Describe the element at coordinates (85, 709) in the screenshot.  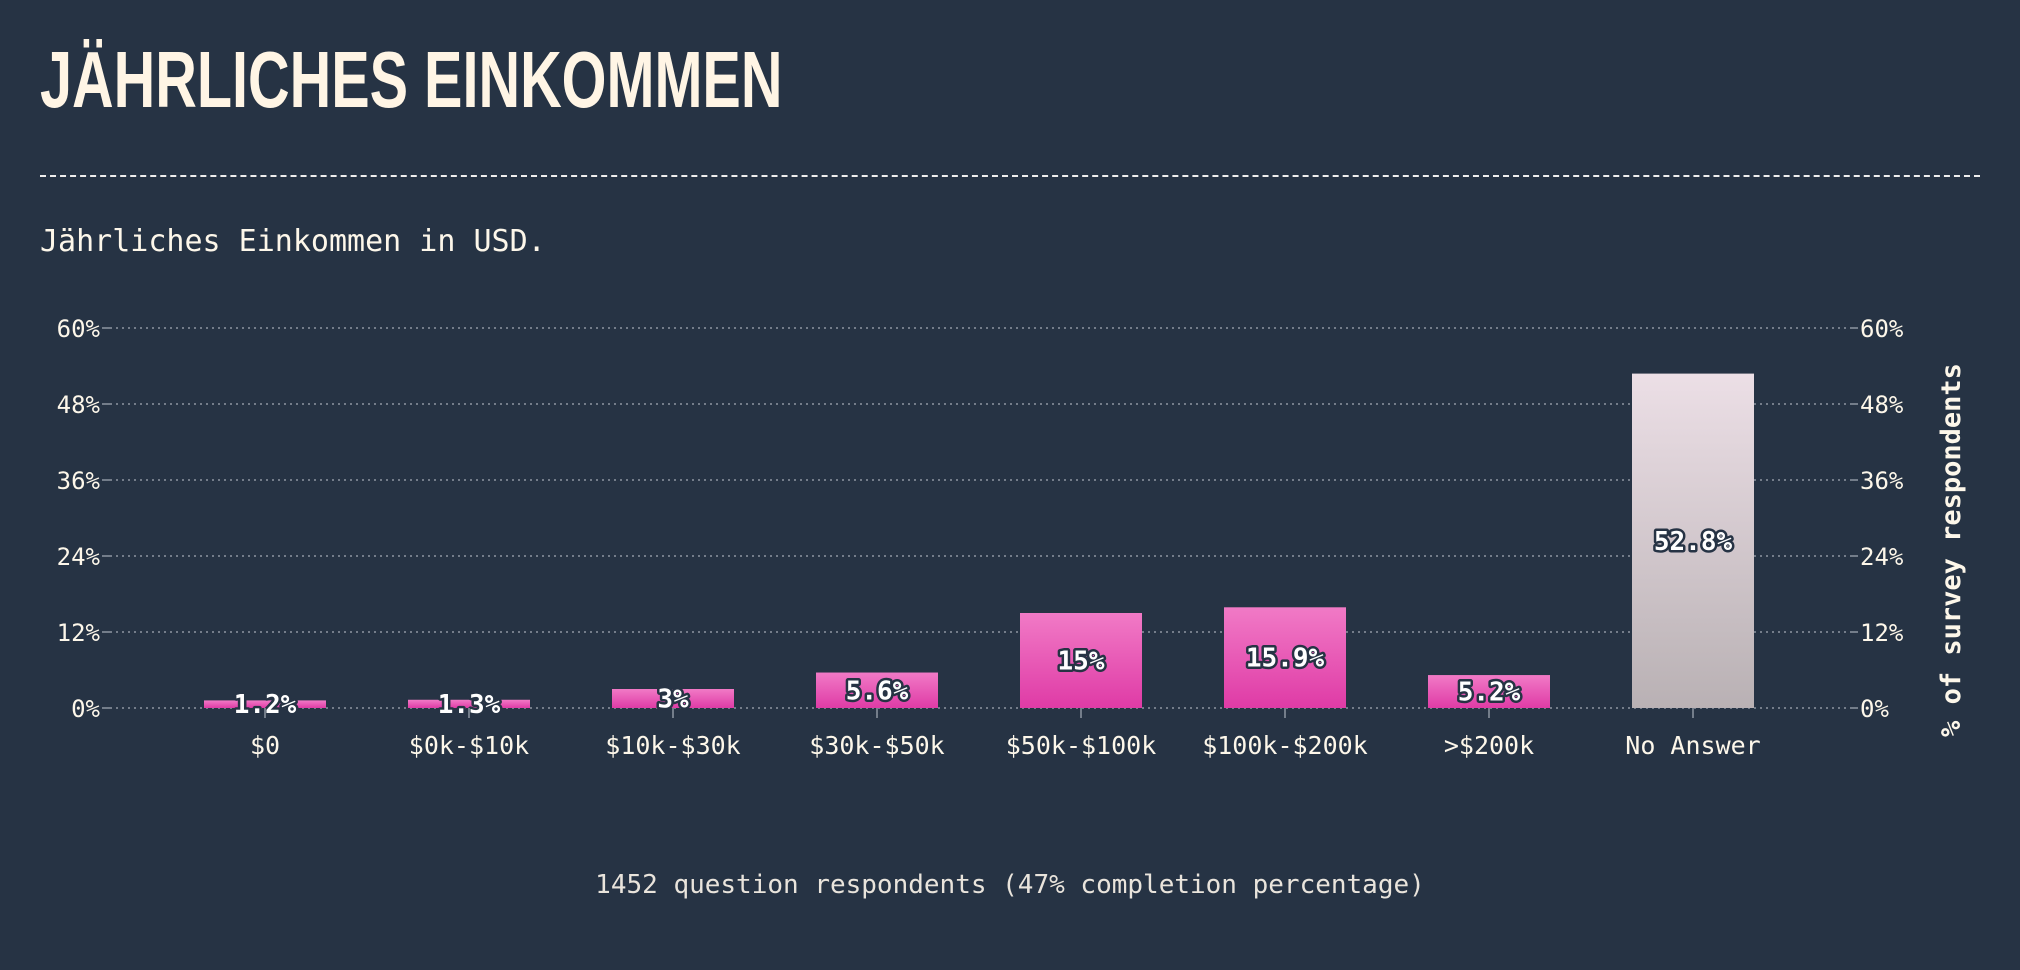
I see `y-tick-label-left: 0%` at that location.